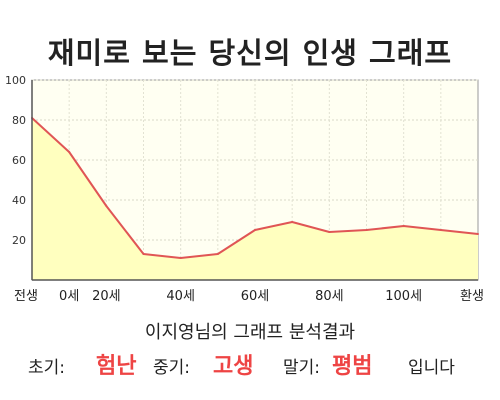 This screenshot has height=400, width=500. What do you see at coordinates (352, 366) in the screenshot?
I see `late-value: 평범` at bounding box center [352, 366].